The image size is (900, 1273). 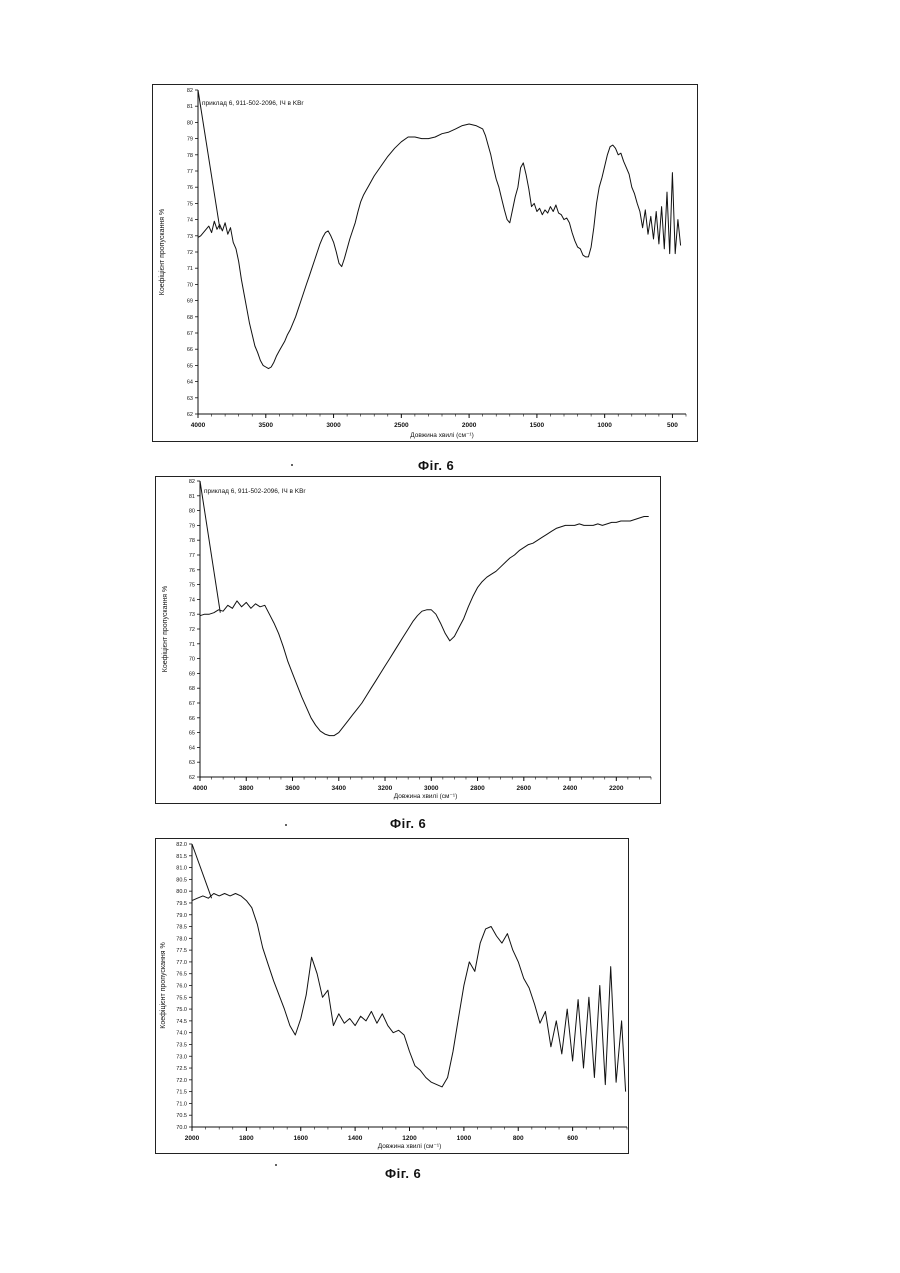 What do you see at coordinates (192, 556) in the screenshot?
I see `y-tick-label: 77` at bounding box center [192, 556].